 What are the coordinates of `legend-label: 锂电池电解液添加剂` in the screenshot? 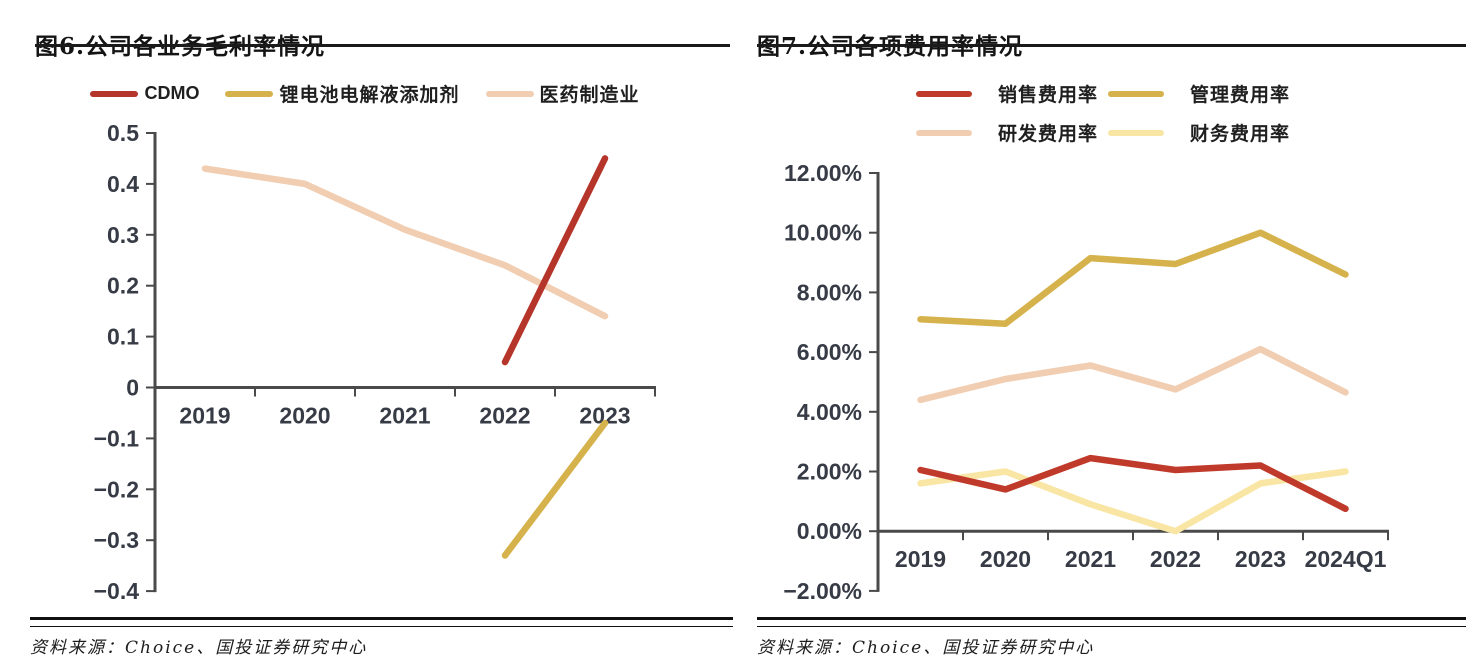 It's located at (369, 95).